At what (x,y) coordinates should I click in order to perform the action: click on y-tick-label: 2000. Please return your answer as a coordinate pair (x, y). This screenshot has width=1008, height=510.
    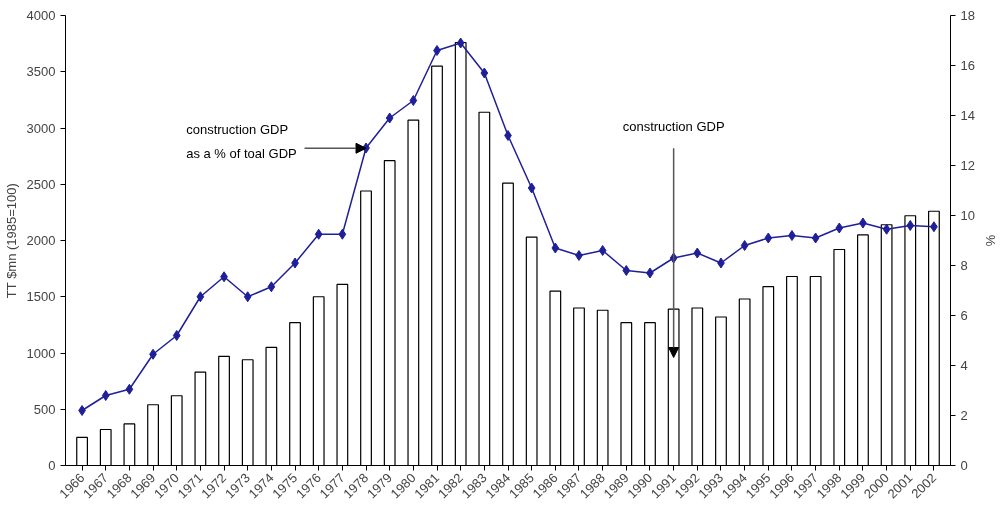
    Looking at the image, I should click on (41, 240).